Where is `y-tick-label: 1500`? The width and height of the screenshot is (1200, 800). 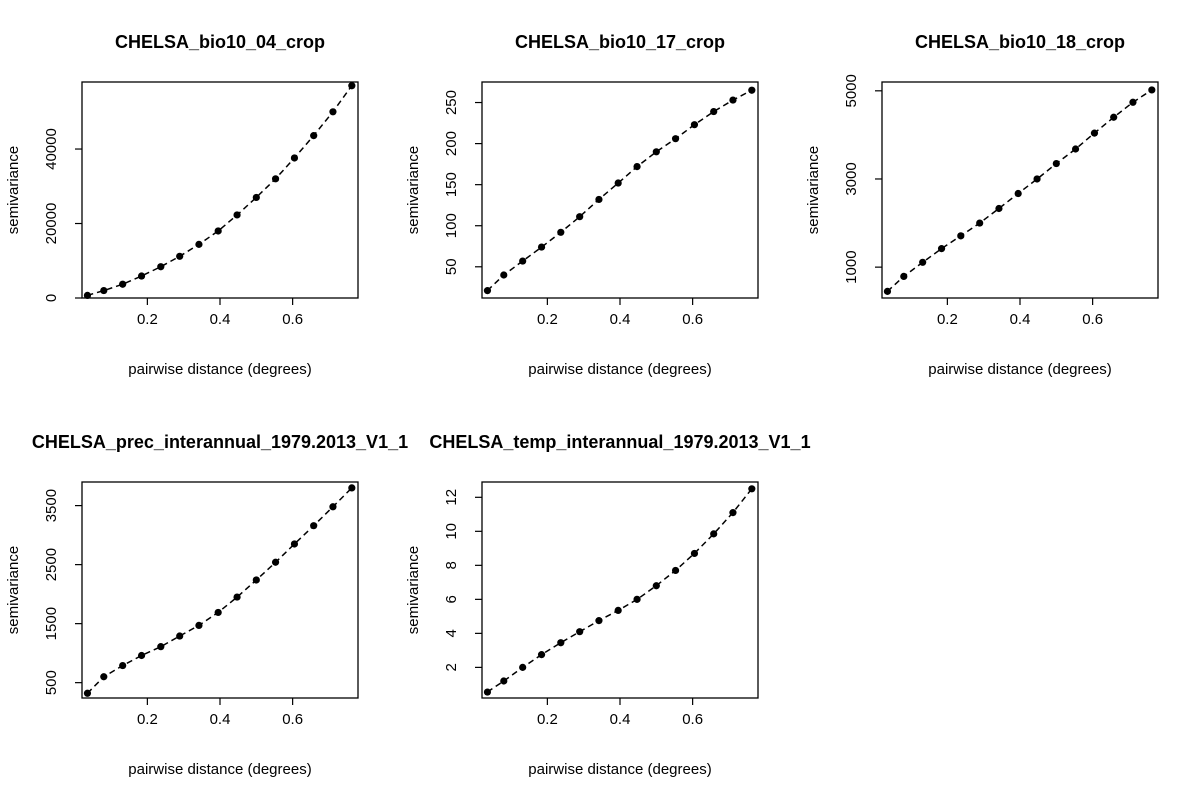
y-tick-label: 1500 is located at coordinates (51, 623).